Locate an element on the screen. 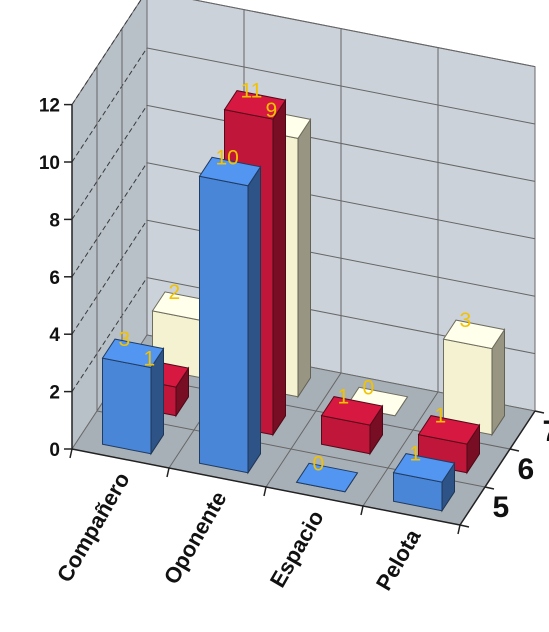 This screenshot has height=632, width=549. bar-5-compañero is located at coordinates (133, 397).